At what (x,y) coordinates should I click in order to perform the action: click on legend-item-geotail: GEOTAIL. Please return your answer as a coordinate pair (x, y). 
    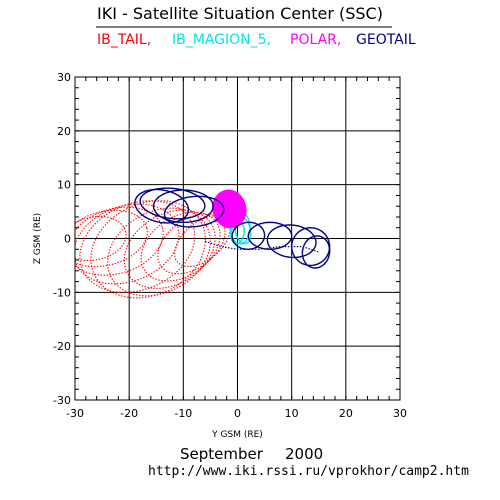
    Looking at the image, I should click on (386, 40).